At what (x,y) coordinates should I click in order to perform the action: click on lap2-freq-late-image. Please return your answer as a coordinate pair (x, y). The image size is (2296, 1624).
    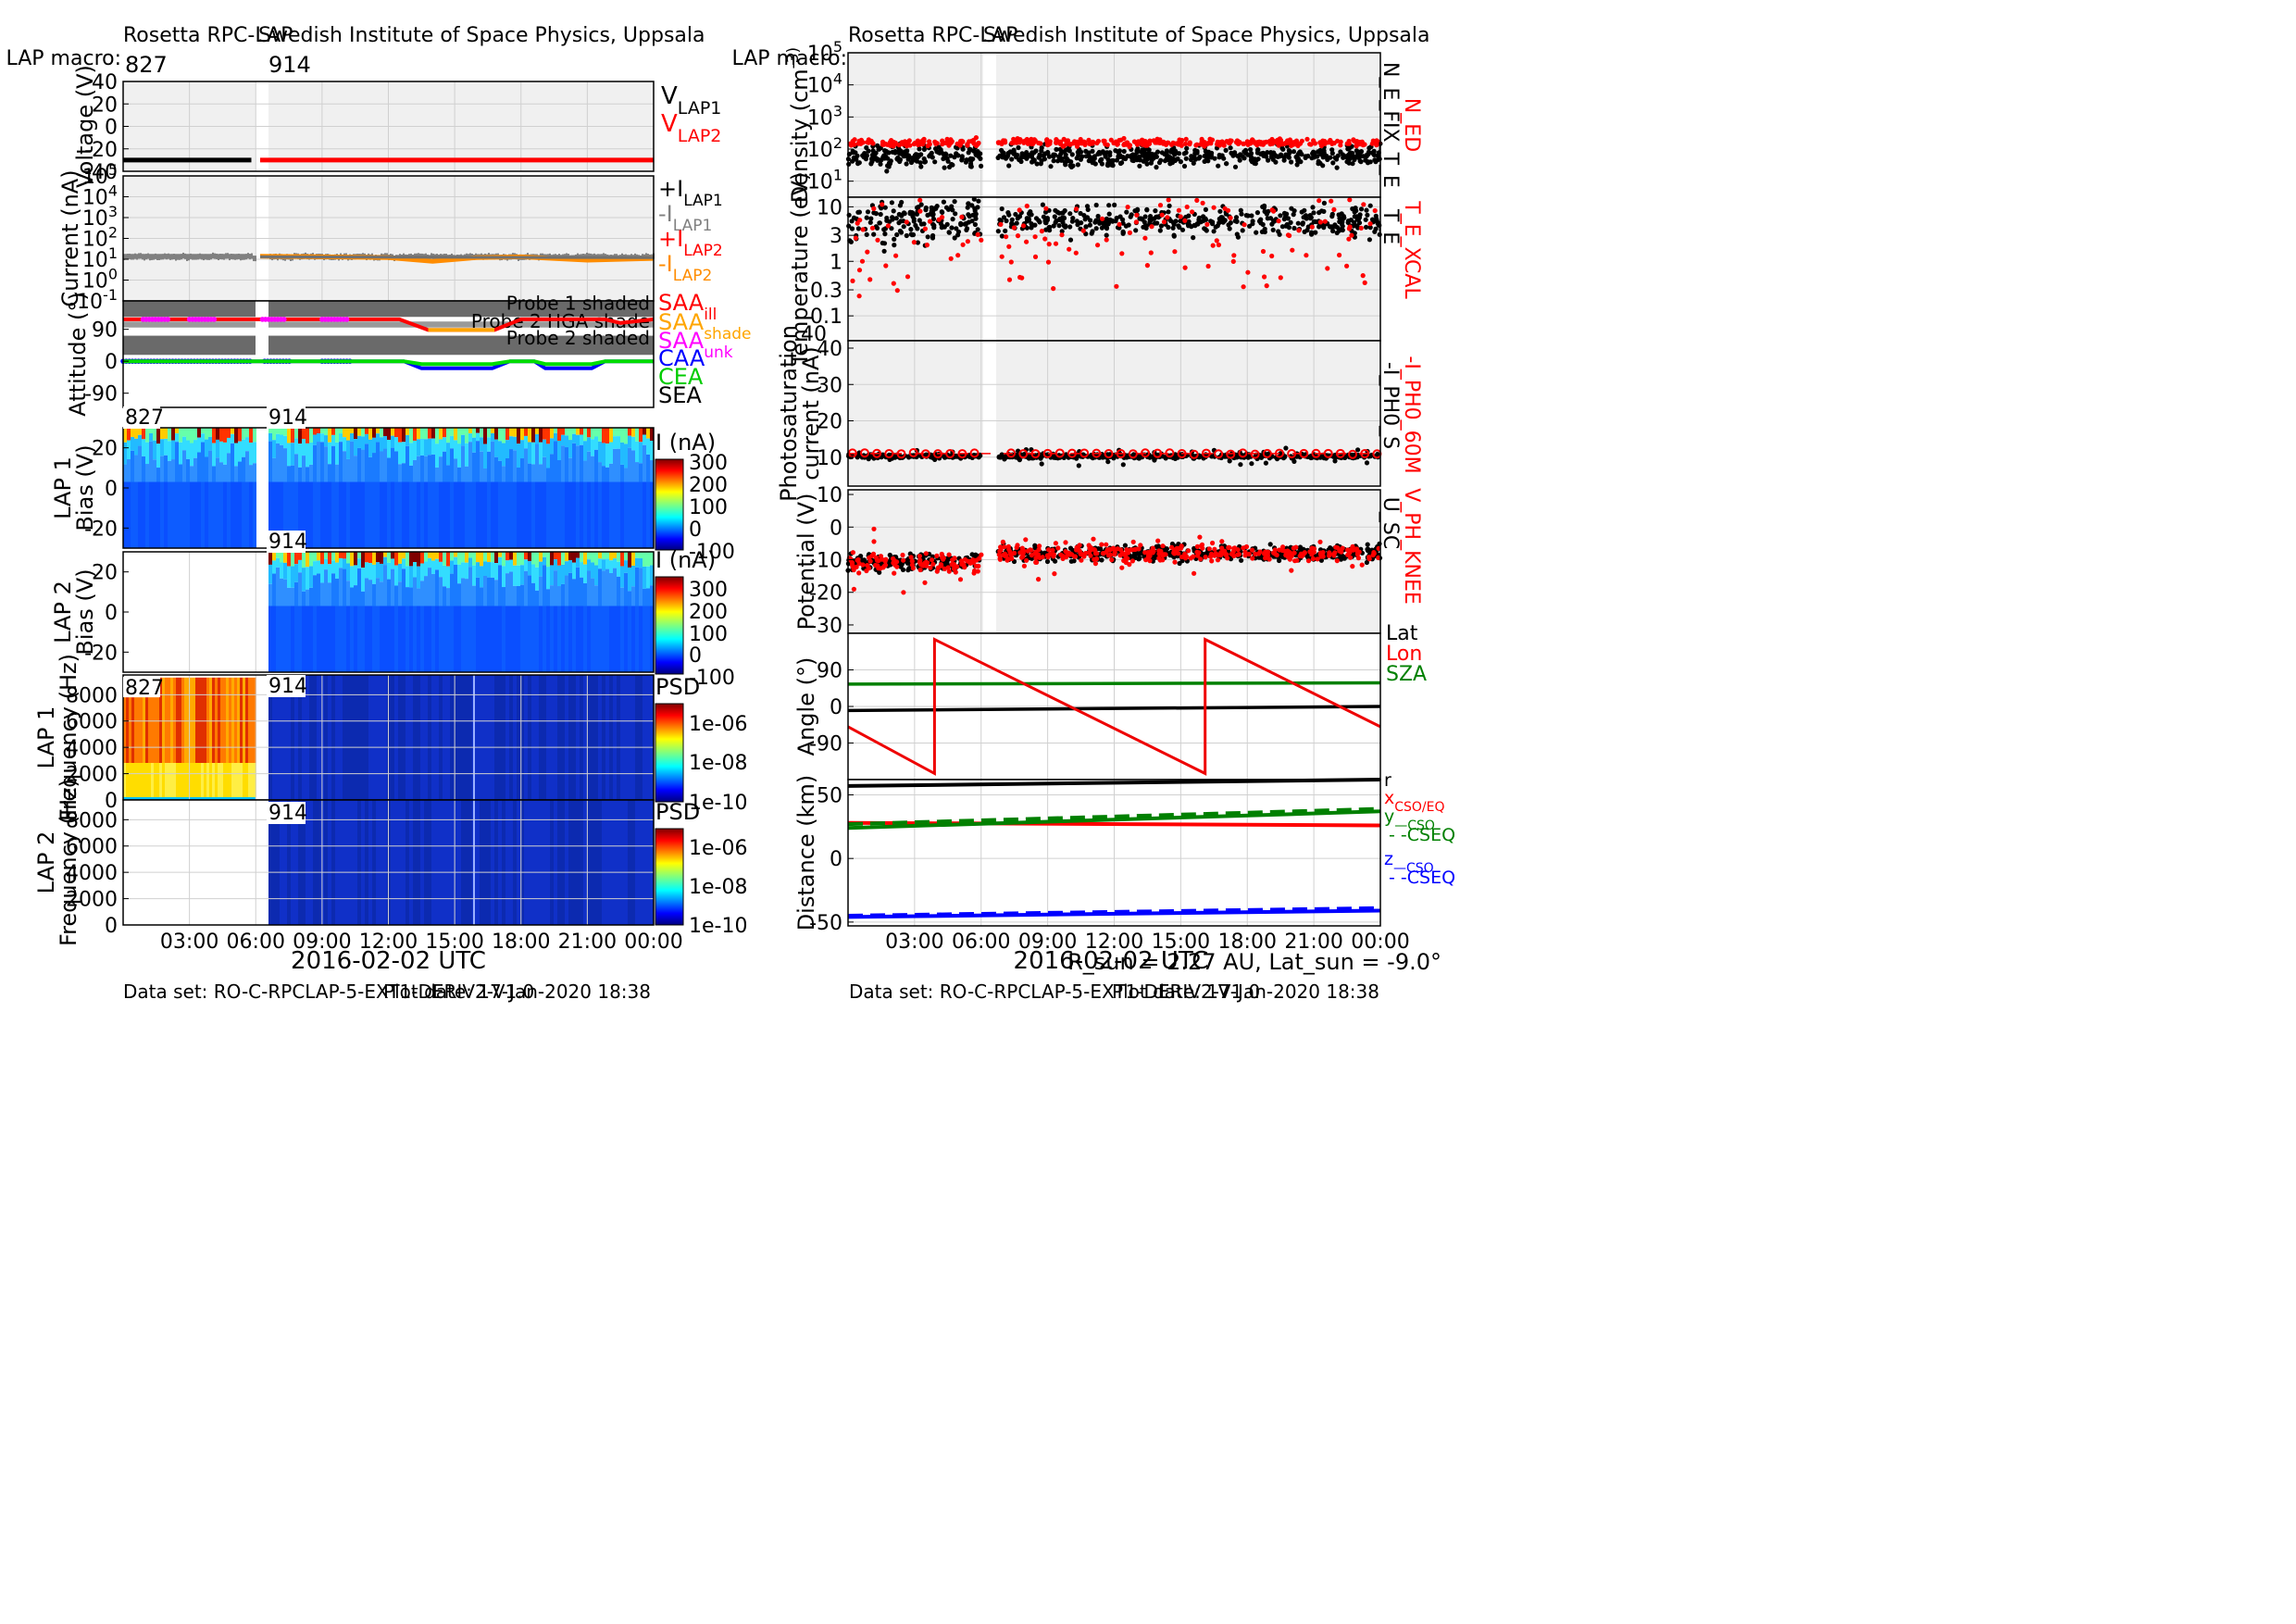
    Looking at the image, I should click on (461, 862).